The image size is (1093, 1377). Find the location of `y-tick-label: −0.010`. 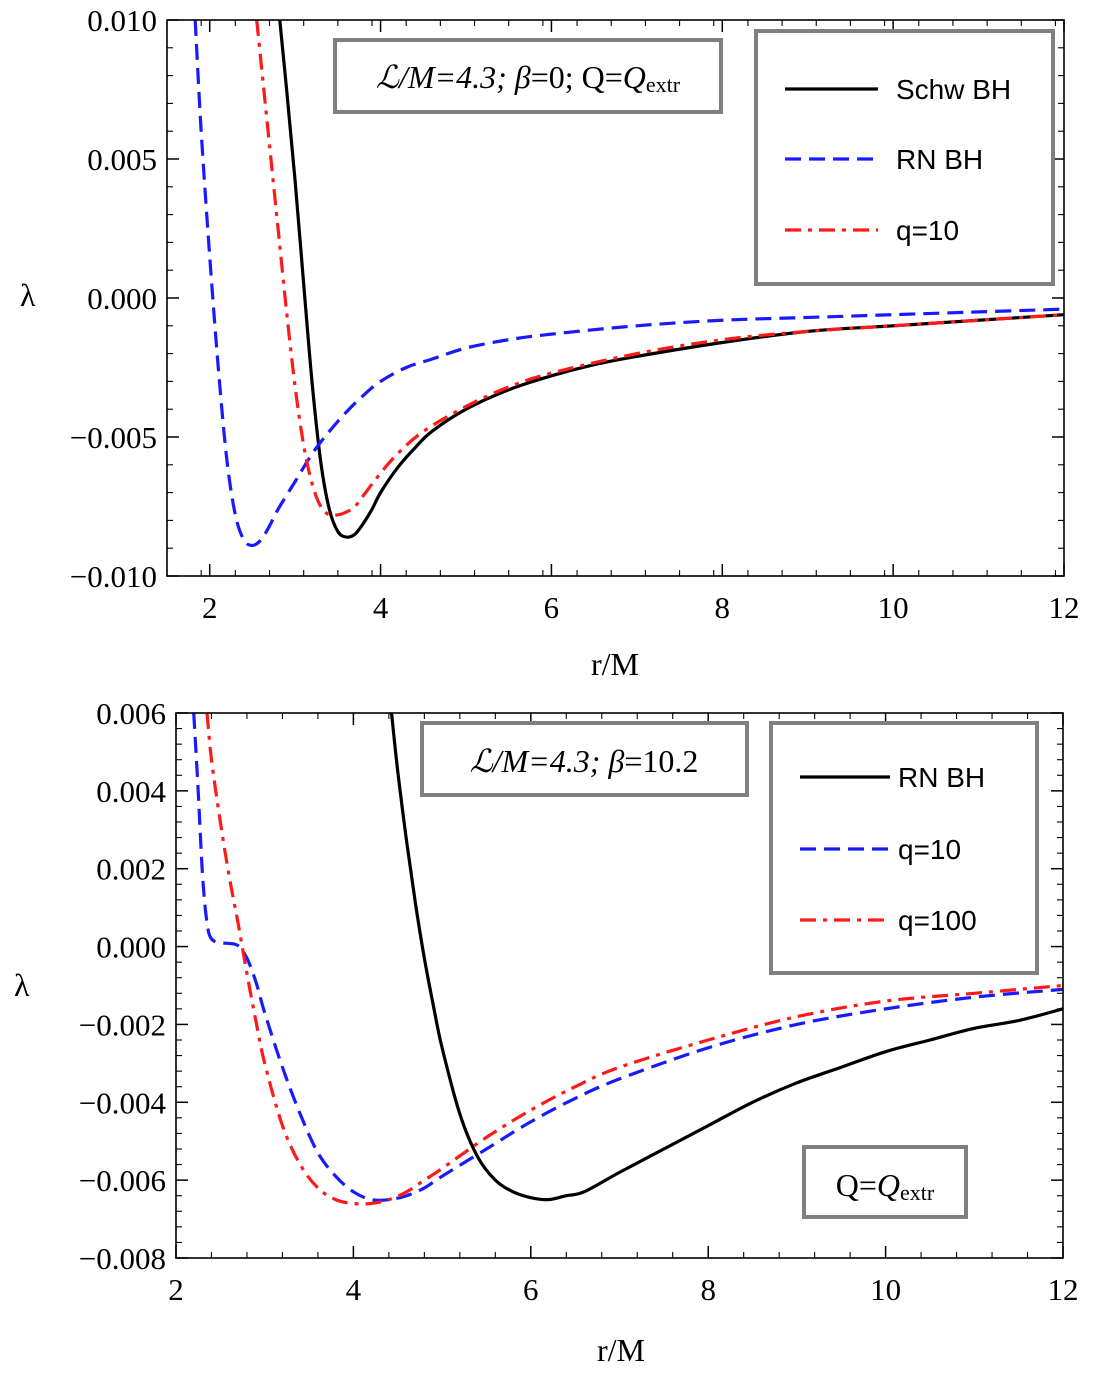

y-tick-label: −0.010 is located at coordinates (113, 576).